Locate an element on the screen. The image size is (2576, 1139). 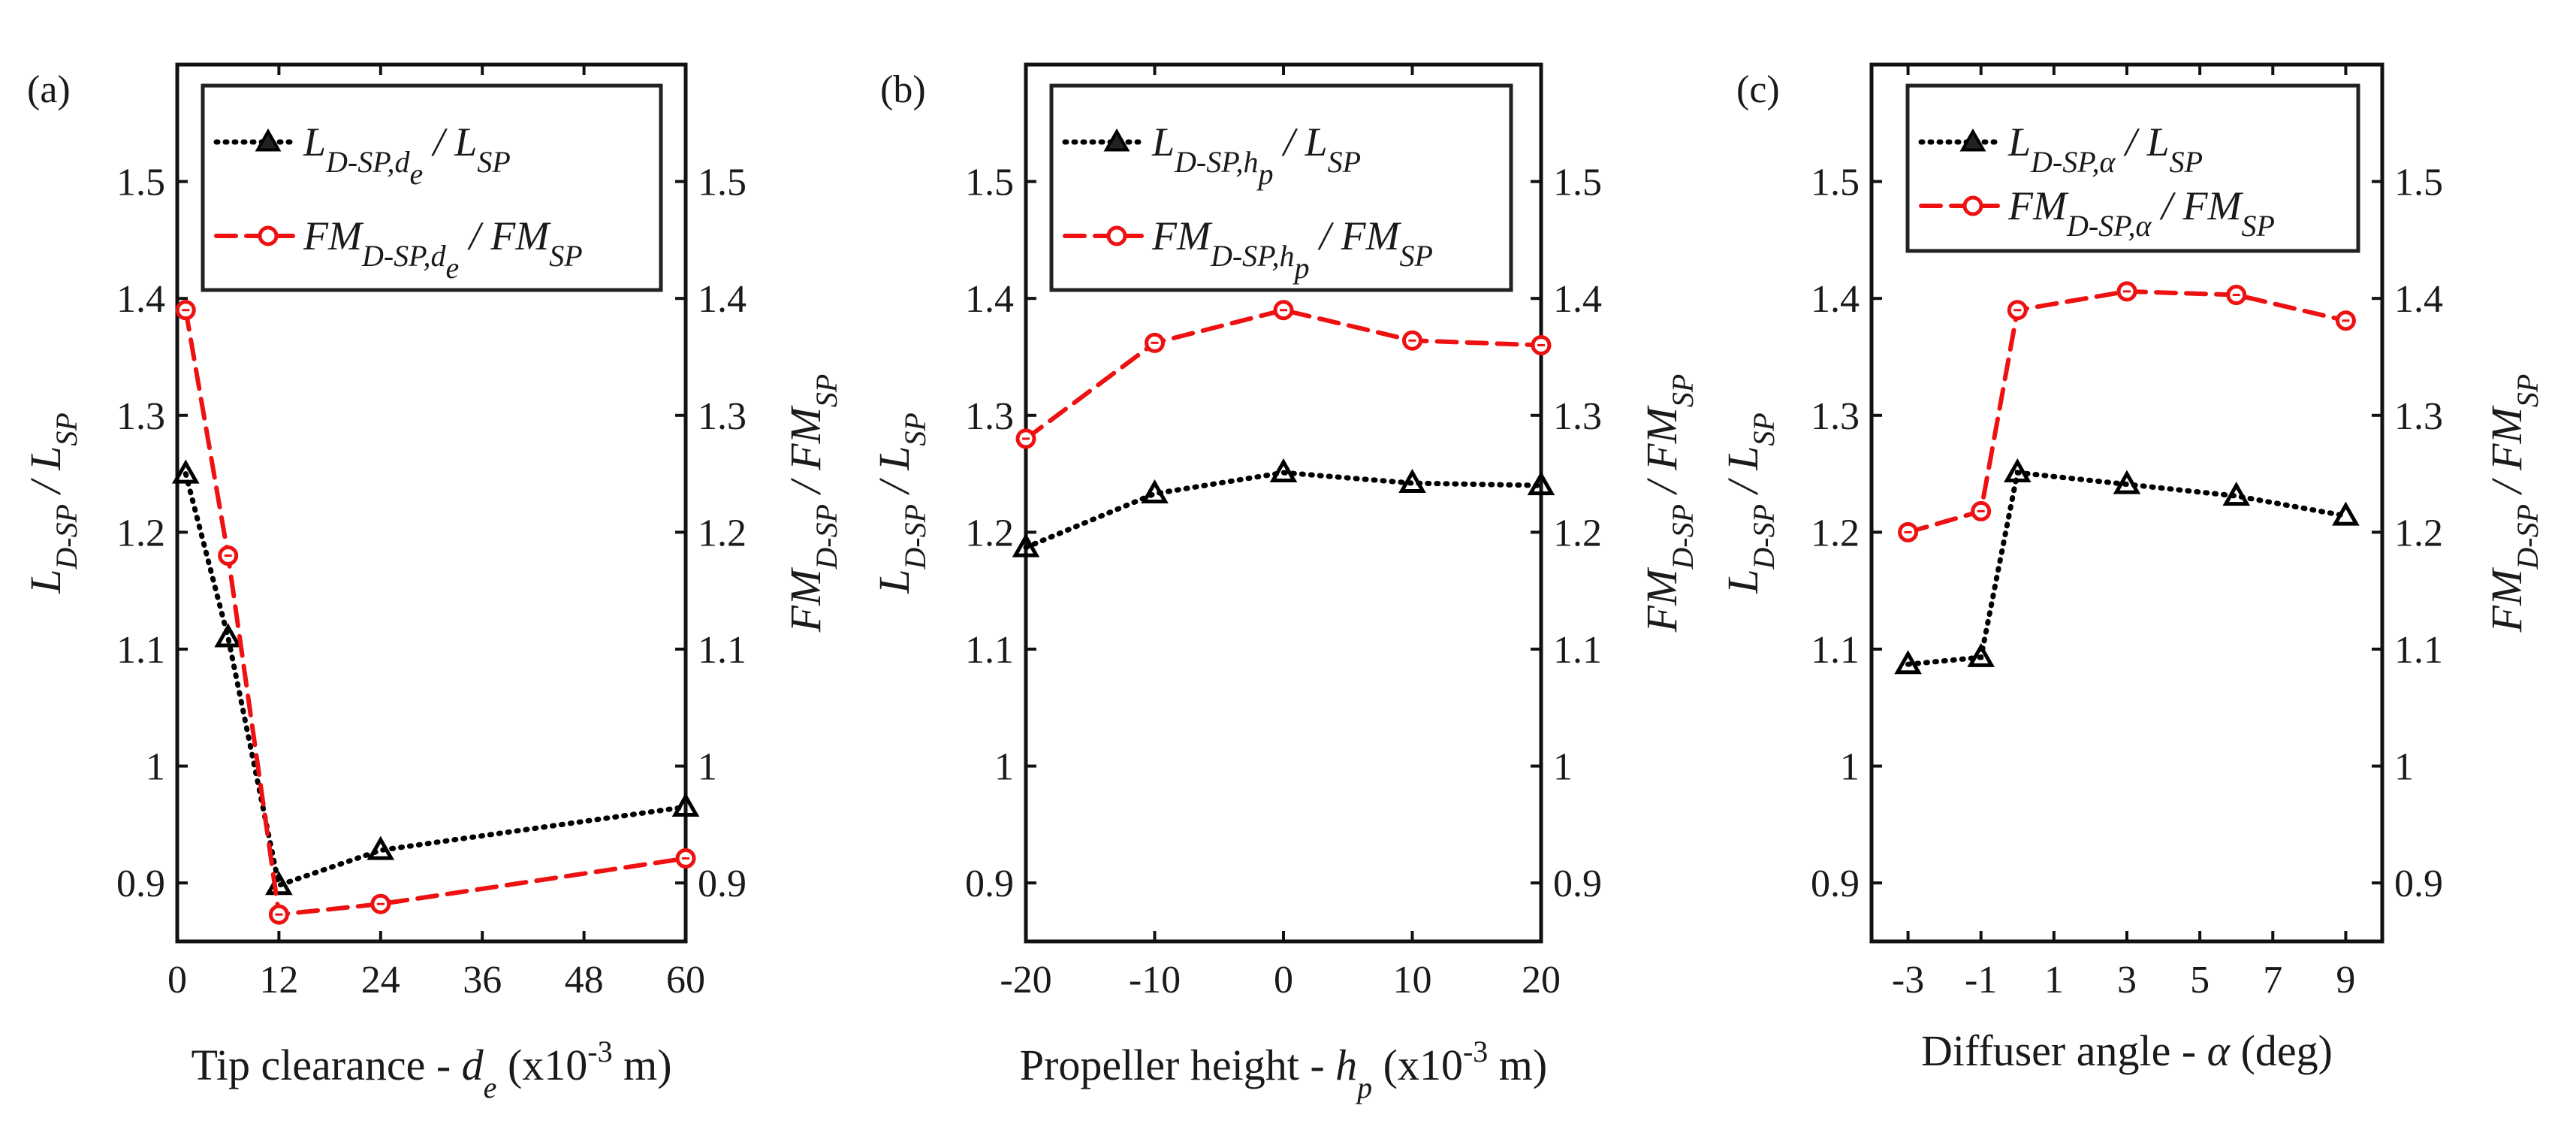
panel-letter: (b) is located at coordinates (903, 89).